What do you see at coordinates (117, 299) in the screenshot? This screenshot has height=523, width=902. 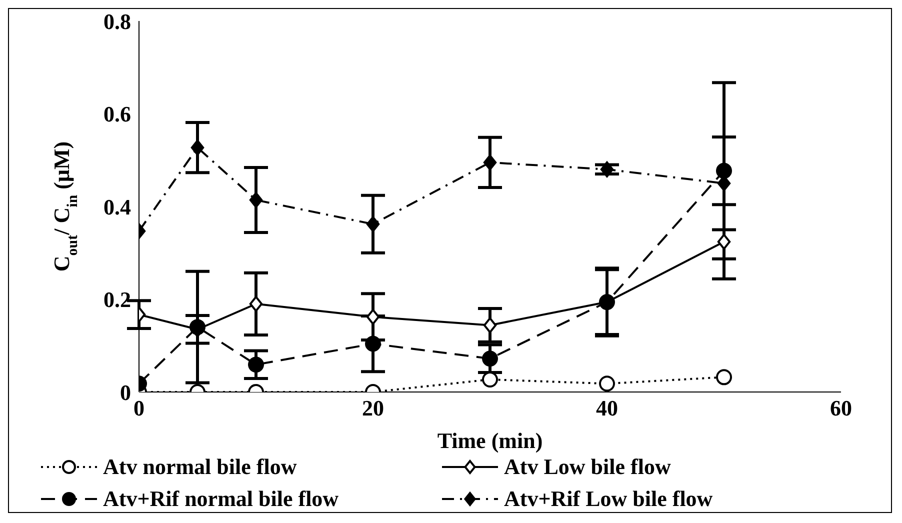 I see `y-tick-label: 0.2` at bounding box center [117, 299].